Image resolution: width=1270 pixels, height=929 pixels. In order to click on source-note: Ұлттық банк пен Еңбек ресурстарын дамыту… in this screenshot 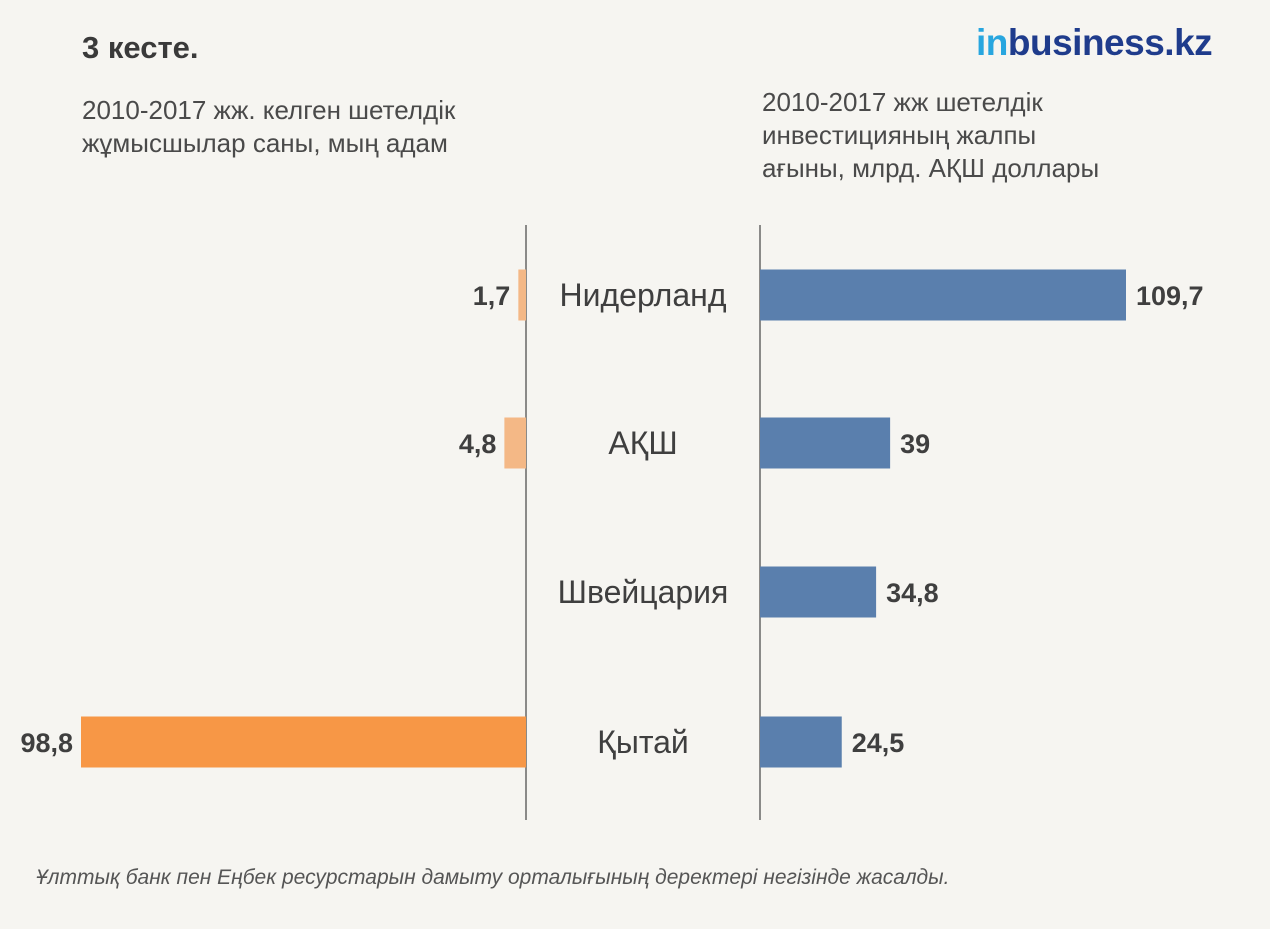, I will do `click(493, 877)`.